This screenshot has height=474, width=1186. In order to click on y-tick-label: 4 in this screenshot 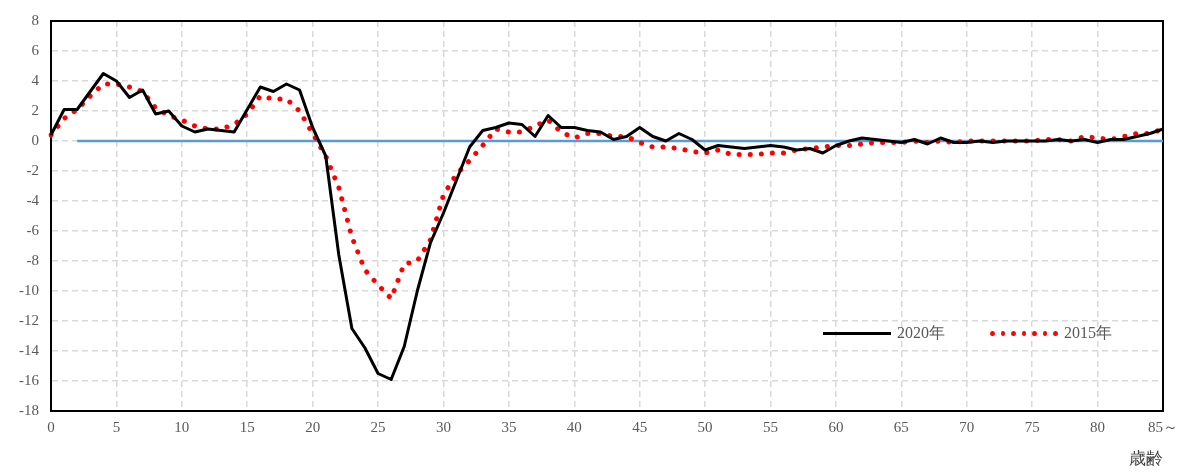, I will do `click(35, 79)`.